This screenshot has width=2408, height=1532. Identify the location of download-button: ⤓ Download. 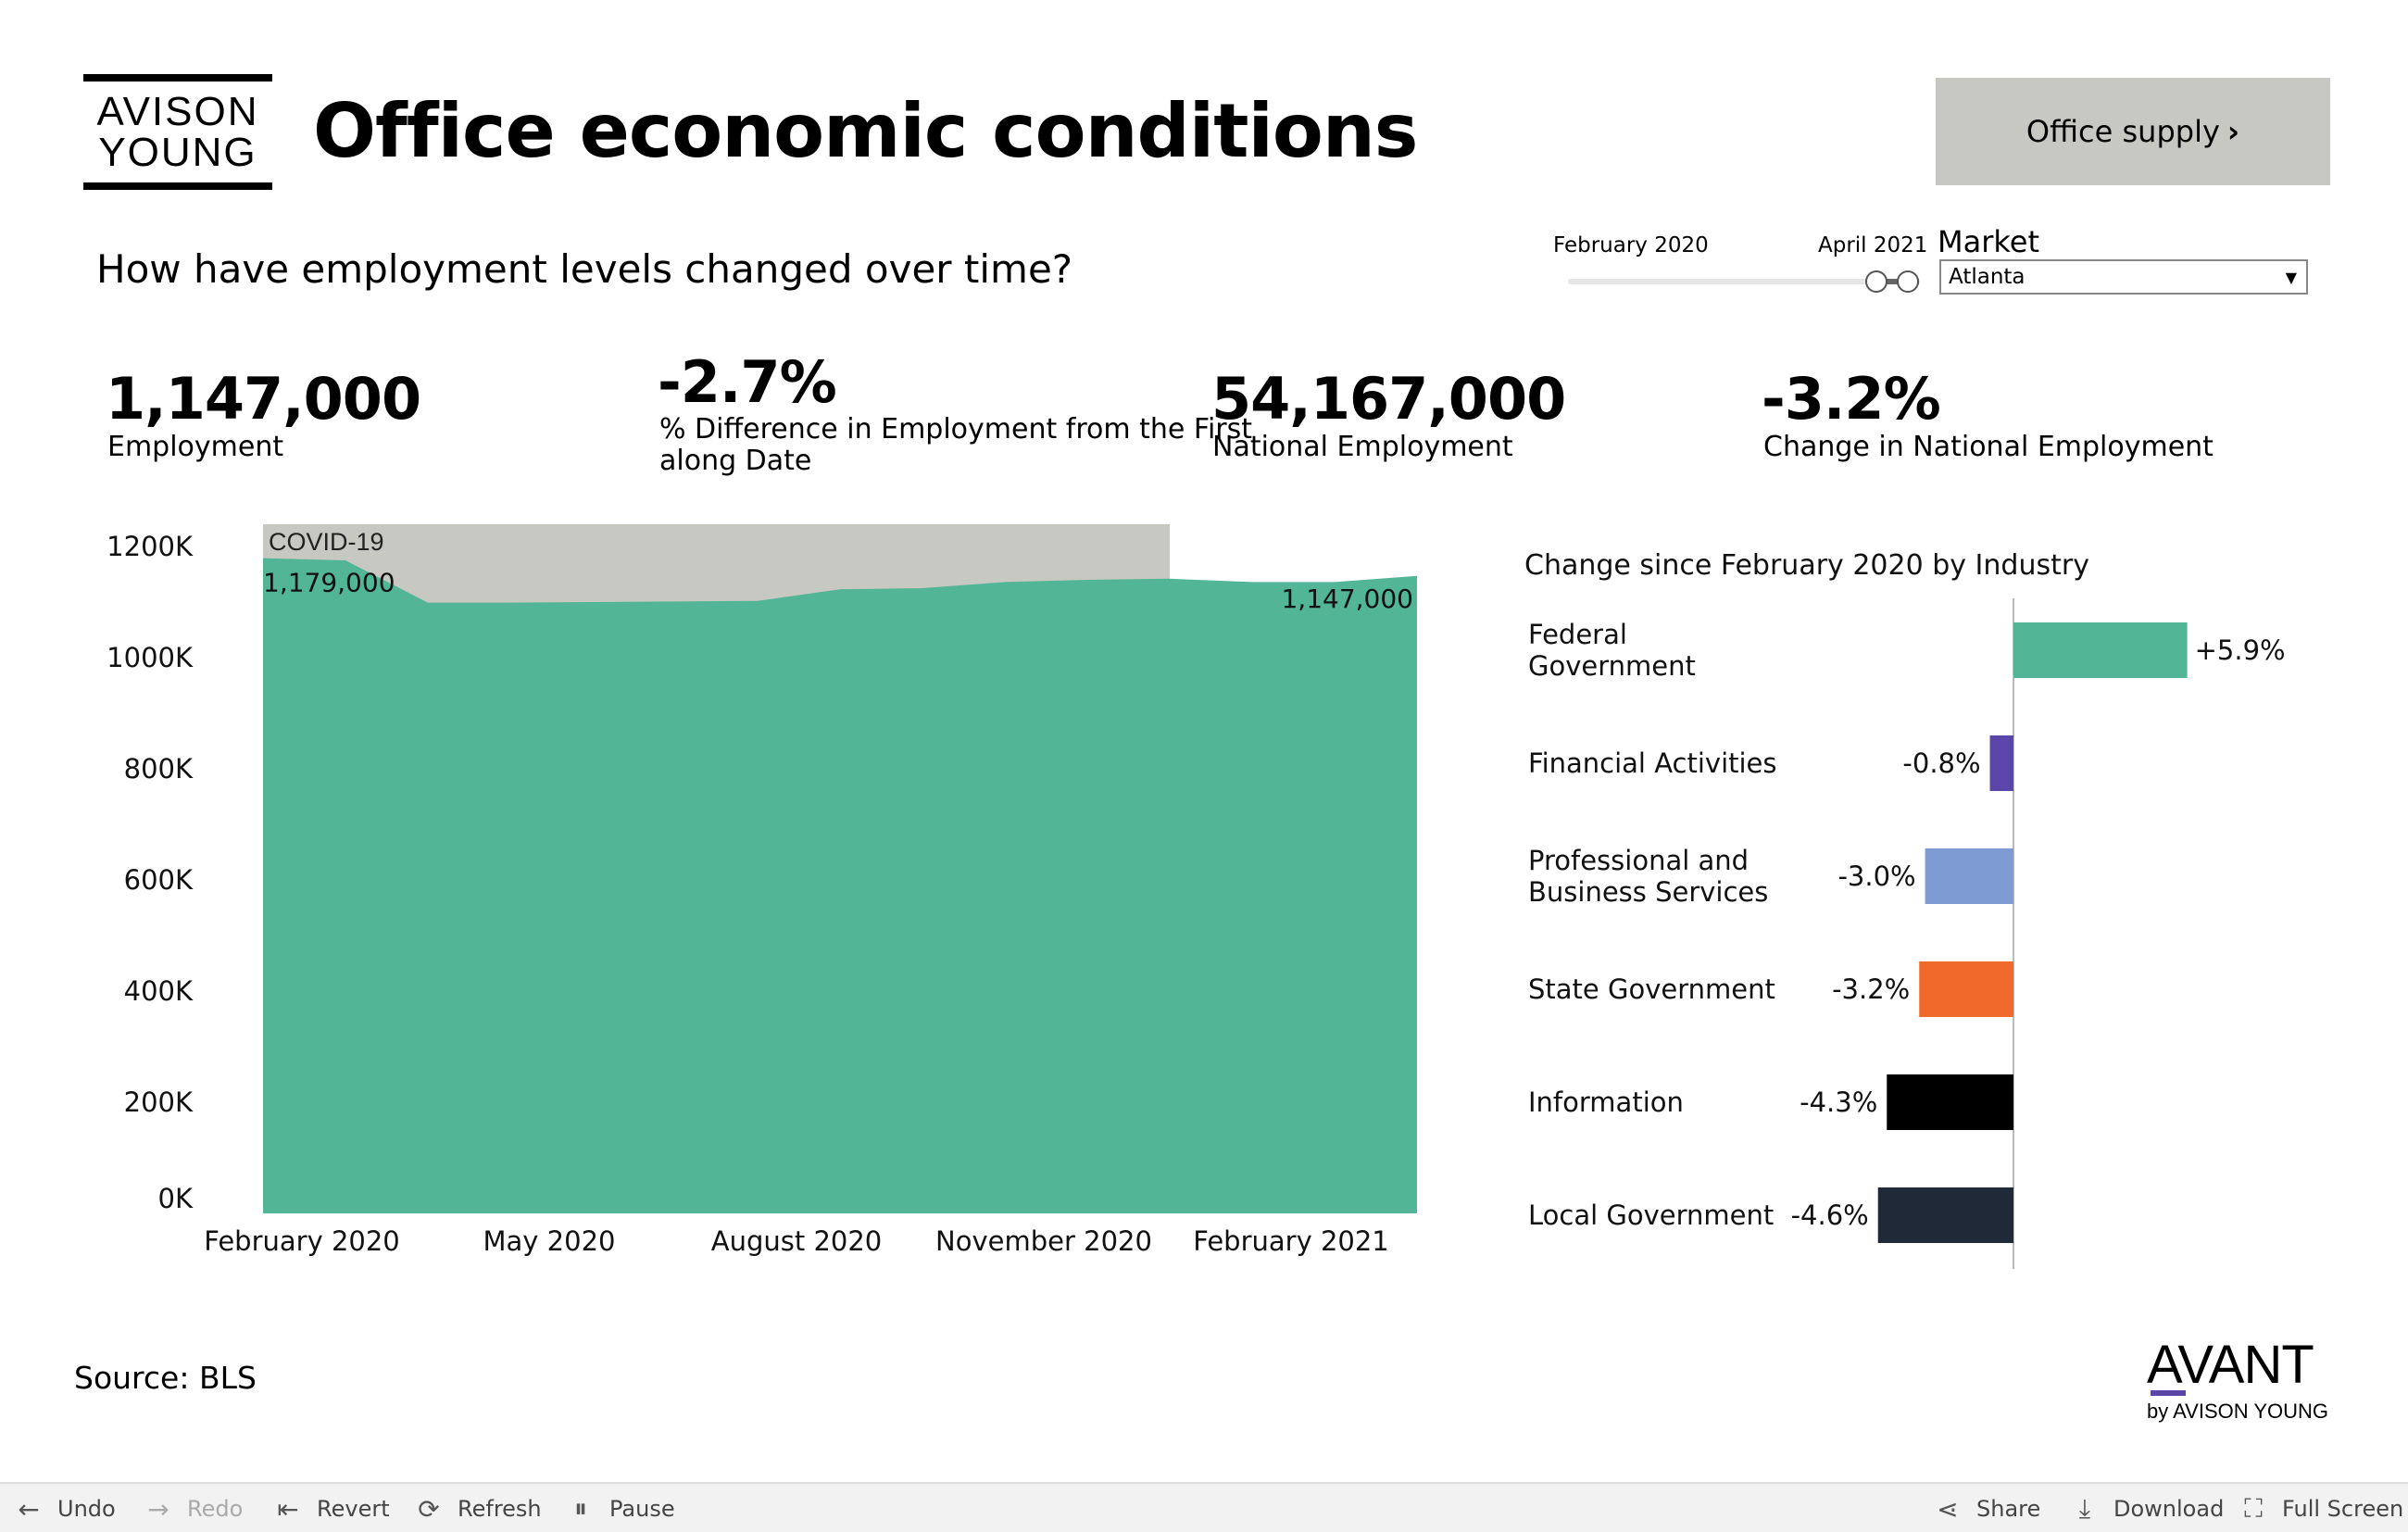
(2148, 1508).